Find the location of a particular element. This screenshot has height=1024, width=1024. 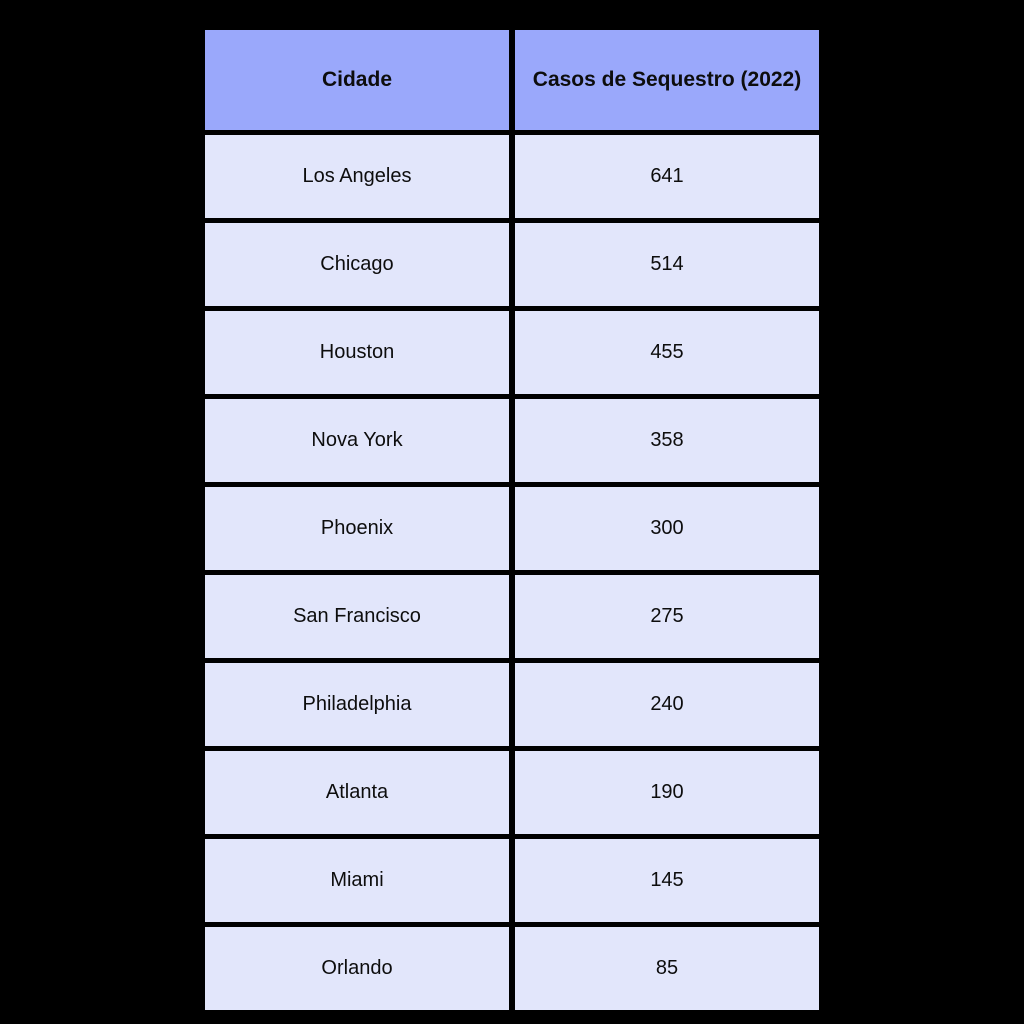

table-row: Orlando 85 is located at coordinates (512, 968).